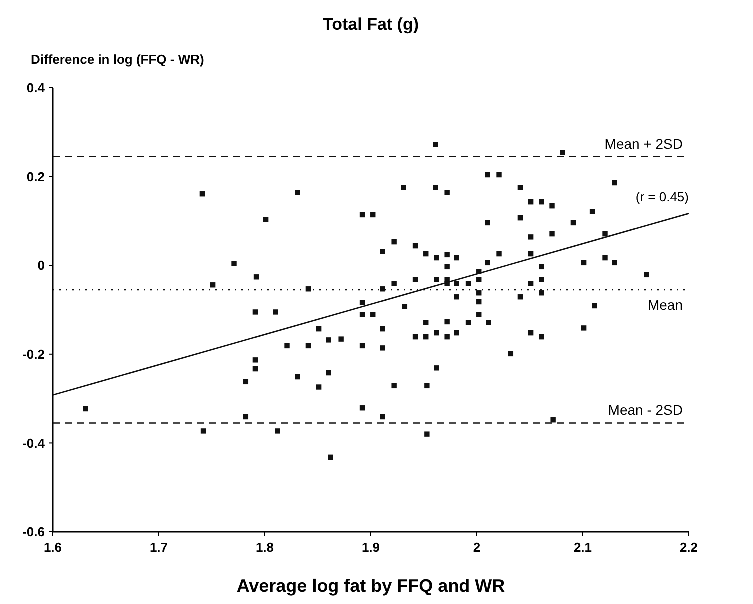 The height and width of the screenshot is (604, 753). I want to click on annotation: (r = 0.45), so click(662, 197).